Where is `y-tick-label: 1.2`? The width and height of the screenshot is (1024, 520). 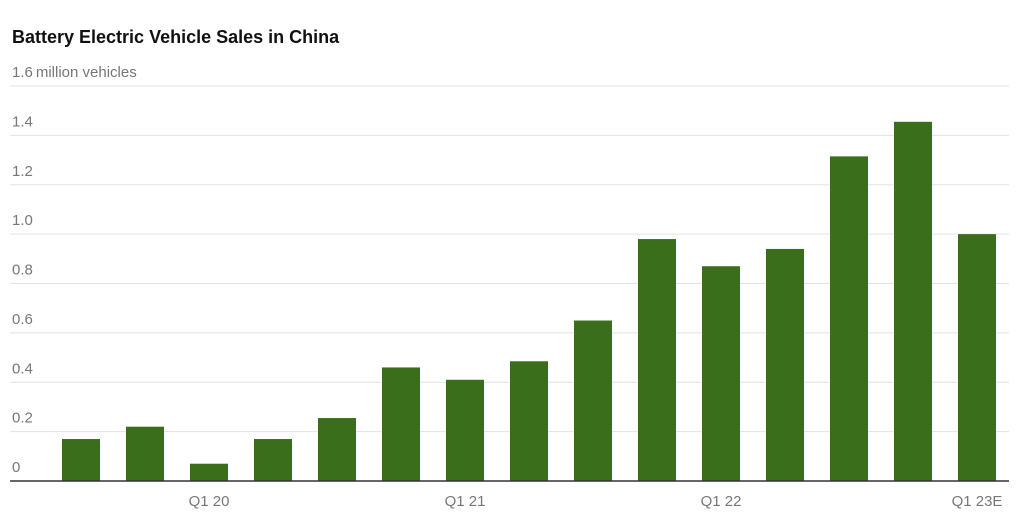
y-tick-label: 1.2 is located at coordinates (22, 171).